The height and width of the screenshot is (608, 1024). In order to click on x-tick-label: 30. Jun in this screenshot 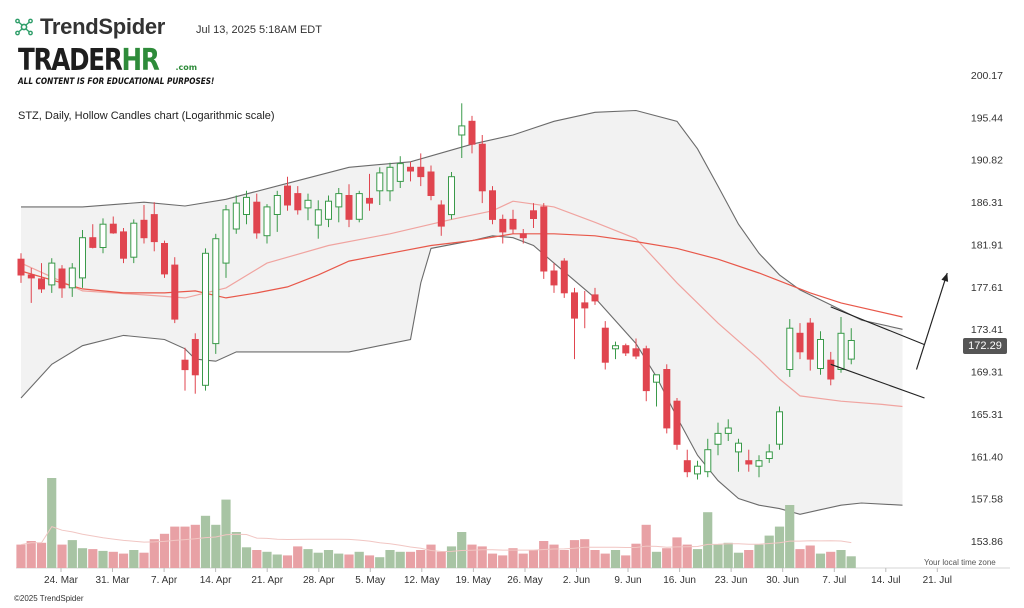, I will do `click(782, 580)`.